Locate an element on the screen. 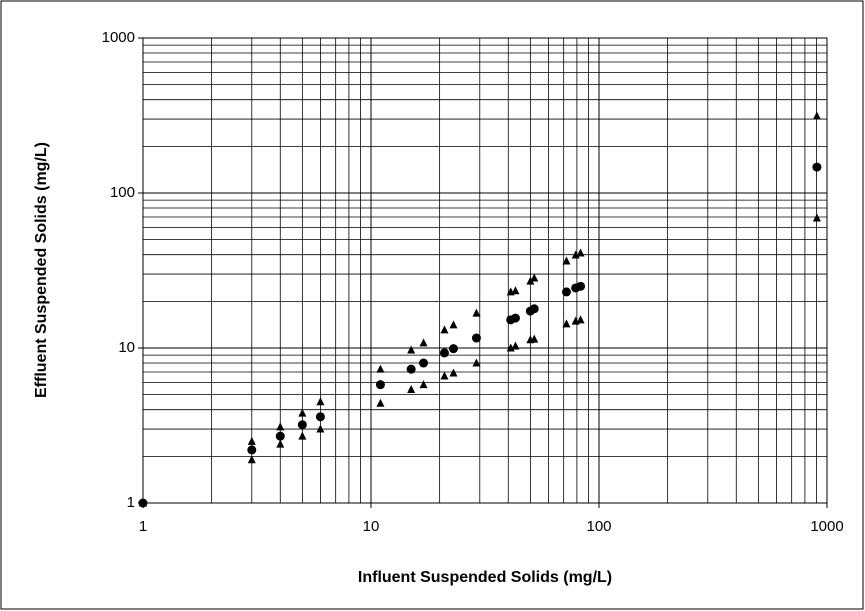  x-tick-label: 1 is located at coordinates (143, 526).